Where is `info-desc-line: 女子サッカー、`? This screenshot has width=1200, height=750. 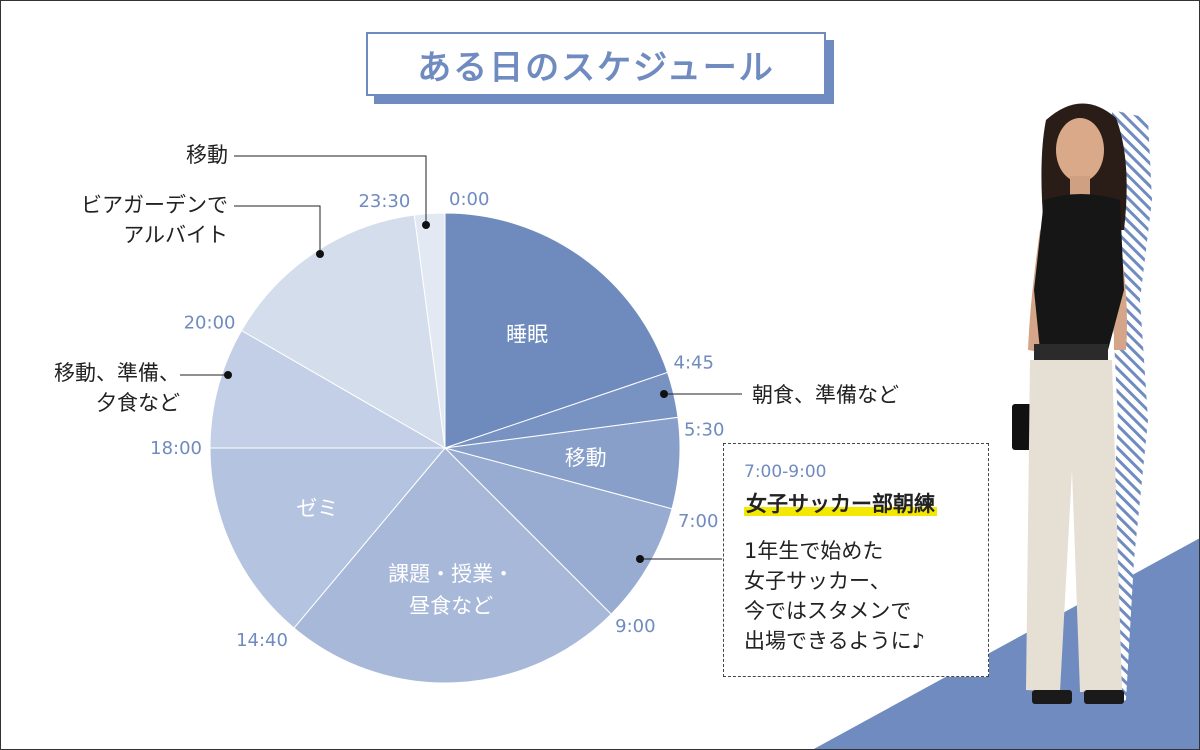
info-desc-line: 女子サッカー、 is located at coordinates (817, 581).